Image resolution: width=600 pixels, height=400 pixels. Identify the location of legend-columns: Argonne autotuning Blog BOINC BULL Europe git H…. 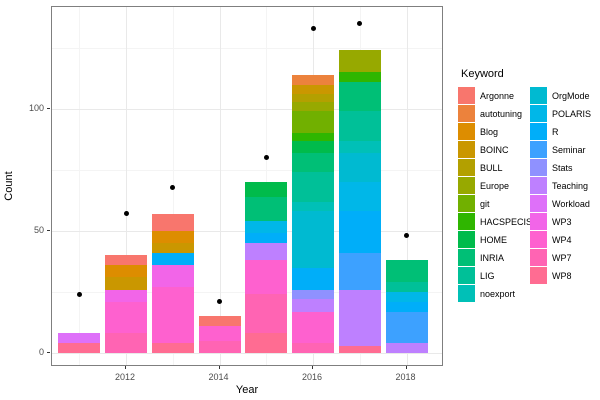
(524, 195).